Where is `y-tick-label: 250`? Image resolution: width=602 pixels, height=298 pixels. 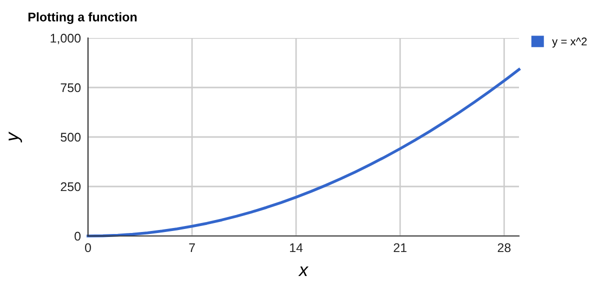 y-tick-label: 250 is located at coordinates (70, 187).